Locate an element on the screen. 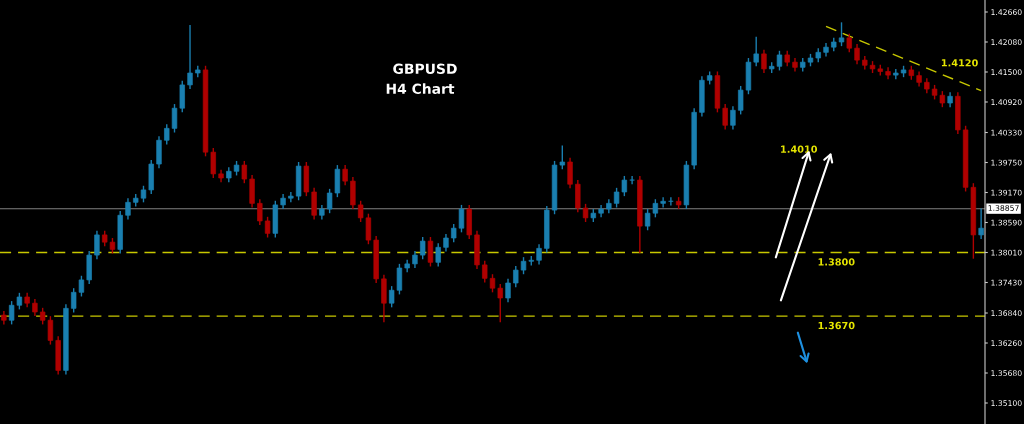  annotation: 1.3670 is located at coordinates (836, 325).